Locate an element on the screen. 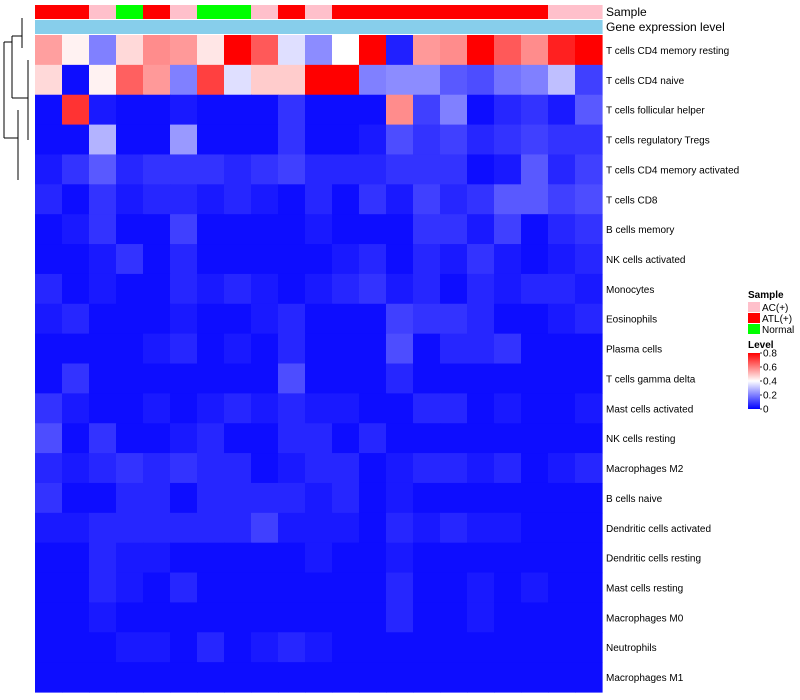  sample-legend-title: Sample is located at coordinates (766, 295).